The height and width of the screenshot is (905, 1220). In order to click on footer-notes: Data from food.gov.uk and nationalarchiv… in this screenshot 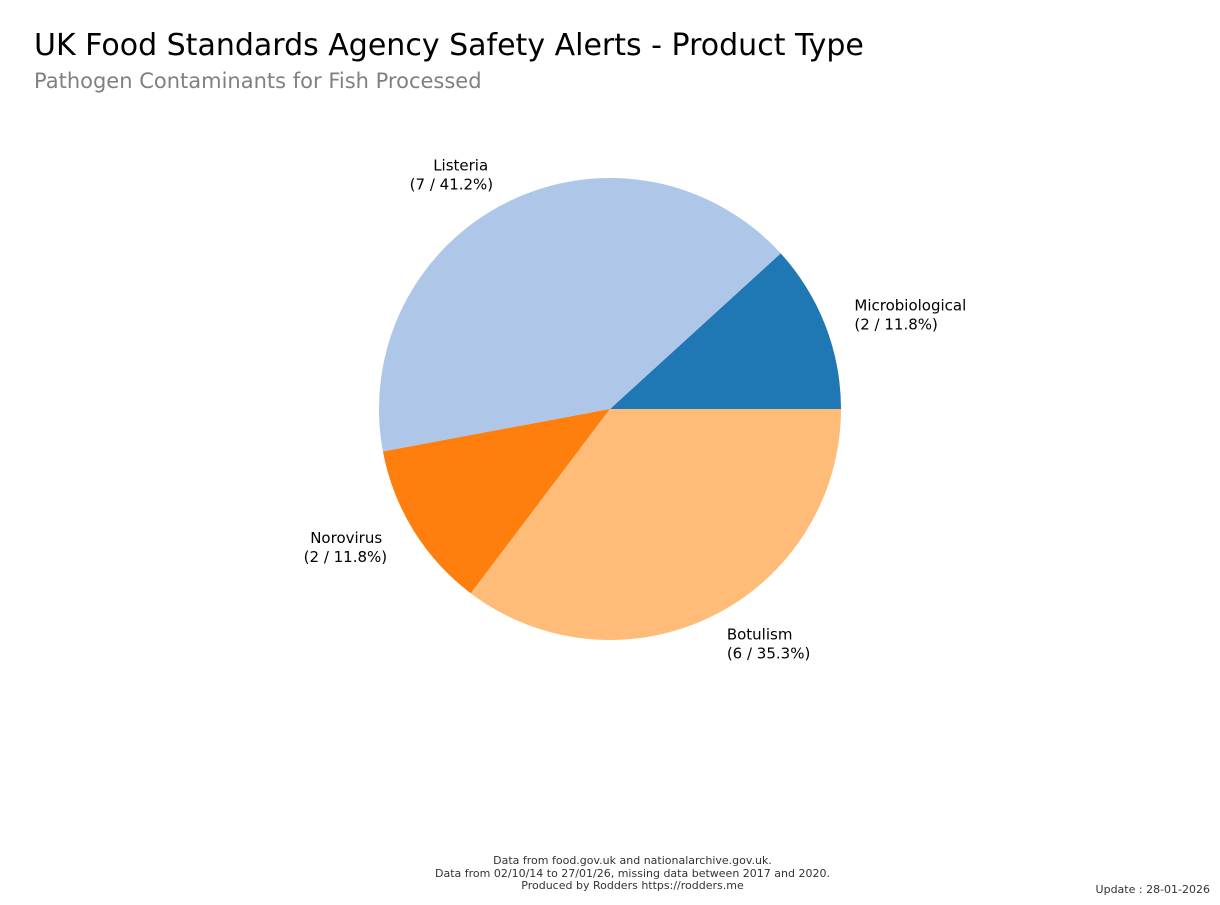, I will do `click(610, 873)`.